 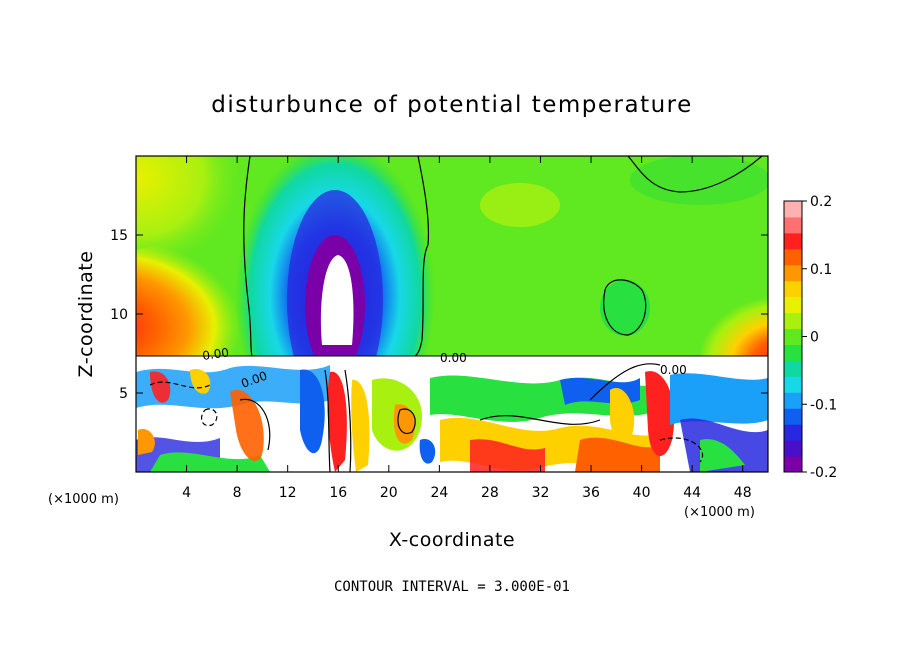 I want to click on x-tick-label: 40, so click(x=642, y=493).